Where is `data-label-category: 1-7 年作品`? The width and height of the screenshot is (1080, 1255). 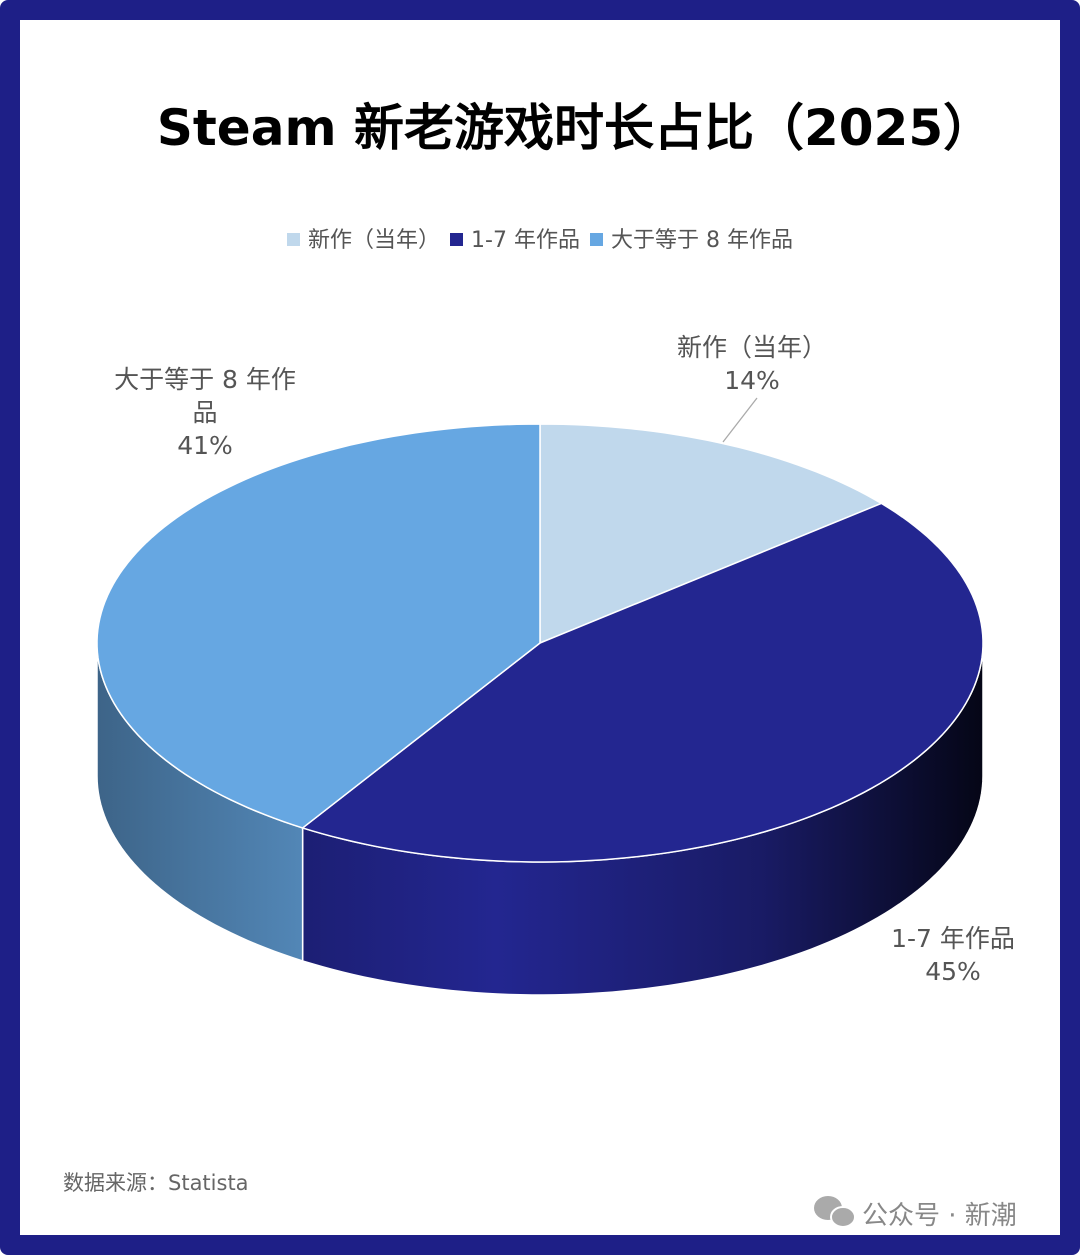
data-label-category: 1-7 年作品 is located at coordinates (953, 938).